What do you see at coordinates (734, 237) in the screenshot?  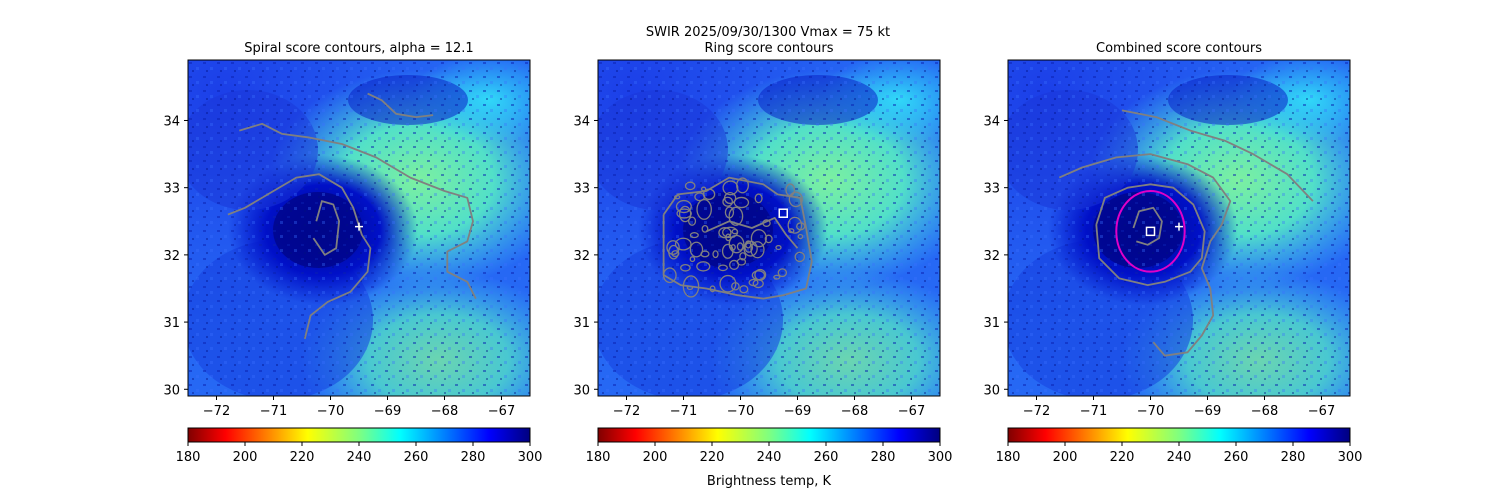 I see `ring-contour-cluster` at bounding box center [734, 237].